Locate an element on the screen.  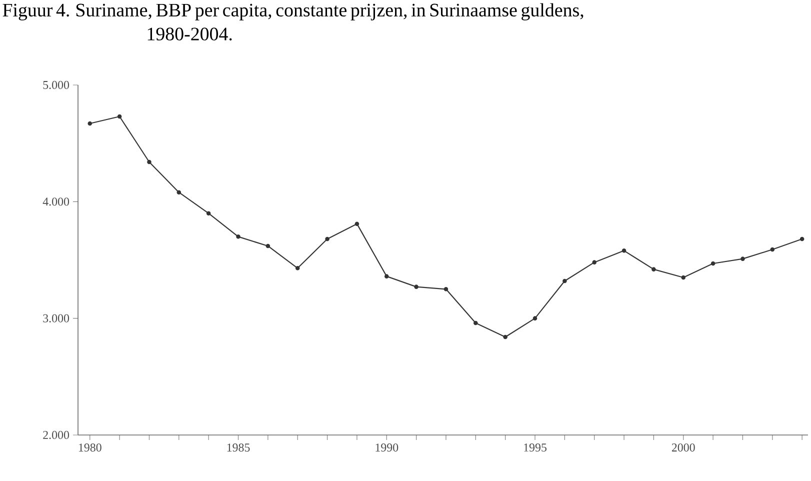
x-tick-label: 1980 is located at coordinates (90, 448).